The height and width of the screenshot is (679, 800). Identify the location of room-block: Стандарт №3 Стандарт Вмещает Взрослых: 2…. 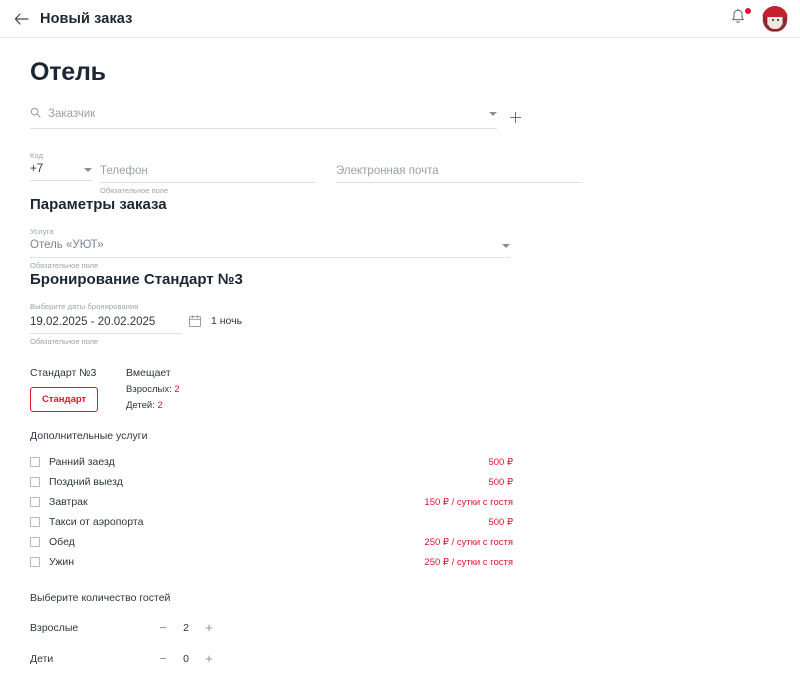
(400, 389).